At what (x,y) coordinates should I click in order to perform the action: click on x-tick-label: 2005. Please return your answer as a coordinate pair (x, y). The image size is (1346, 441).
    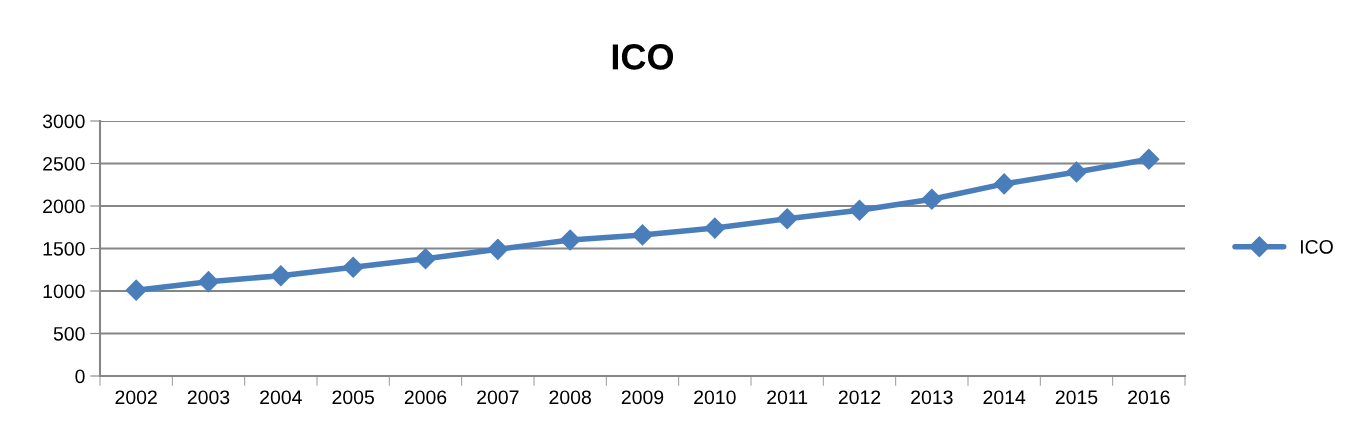
    Looking at the image, I should click on (353, 397).